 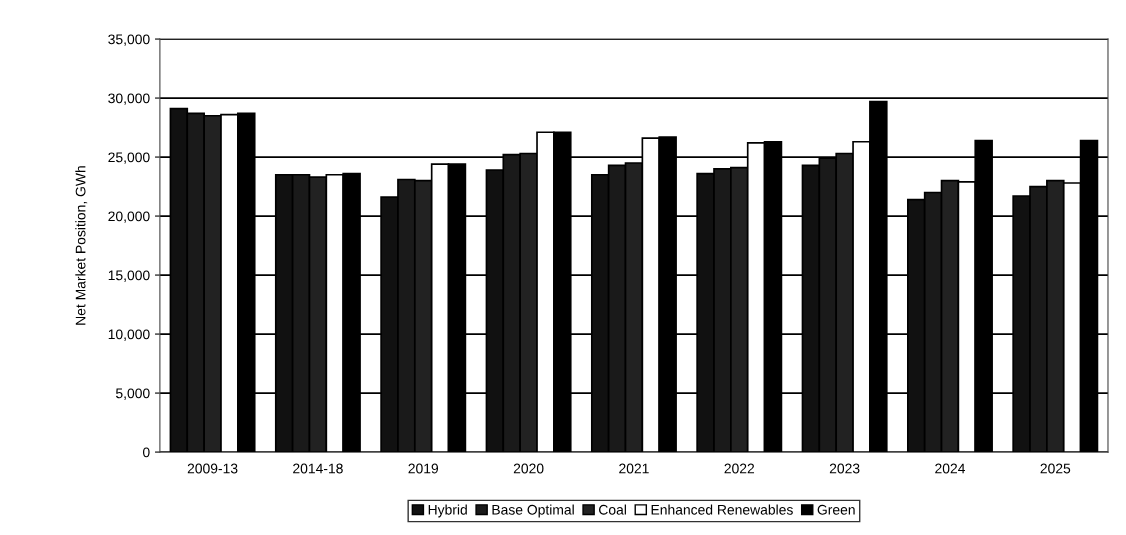 I want to click on y-axis-title: Net Market Position, GWh, so click(x=81, y=245).